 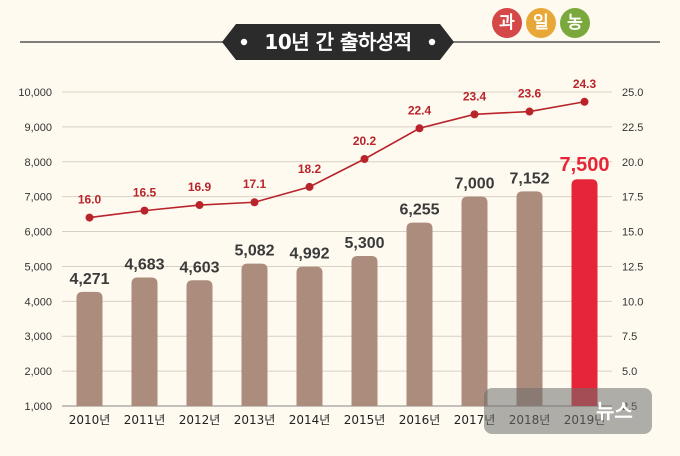 I want to click on line-value-label: 24.3, so click(x=585, y=84).